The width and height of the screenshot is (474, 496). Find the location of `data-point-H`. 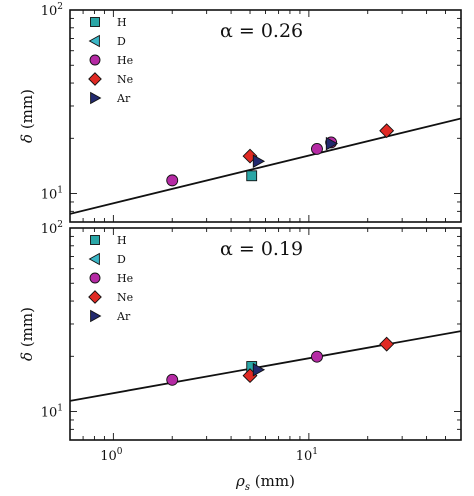

data-point-H is located at coordinates (252, 176).